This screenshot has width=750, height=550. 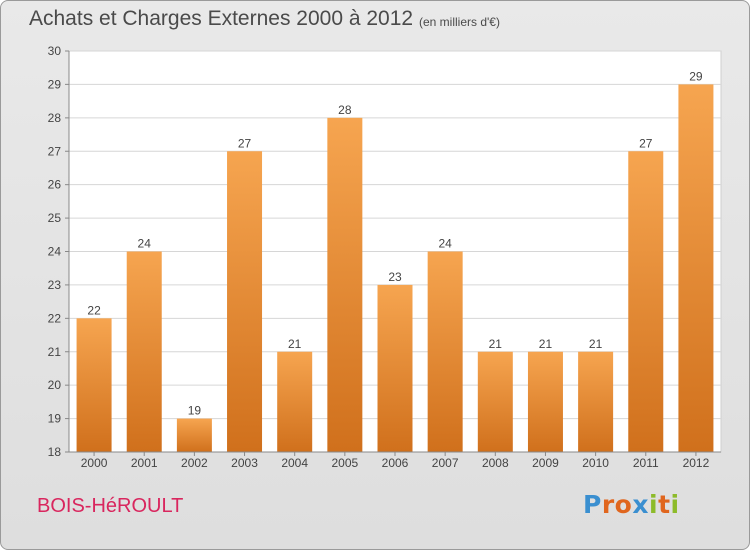 I want to click on x-tick-label: 2012, so click(x=696, y=463).